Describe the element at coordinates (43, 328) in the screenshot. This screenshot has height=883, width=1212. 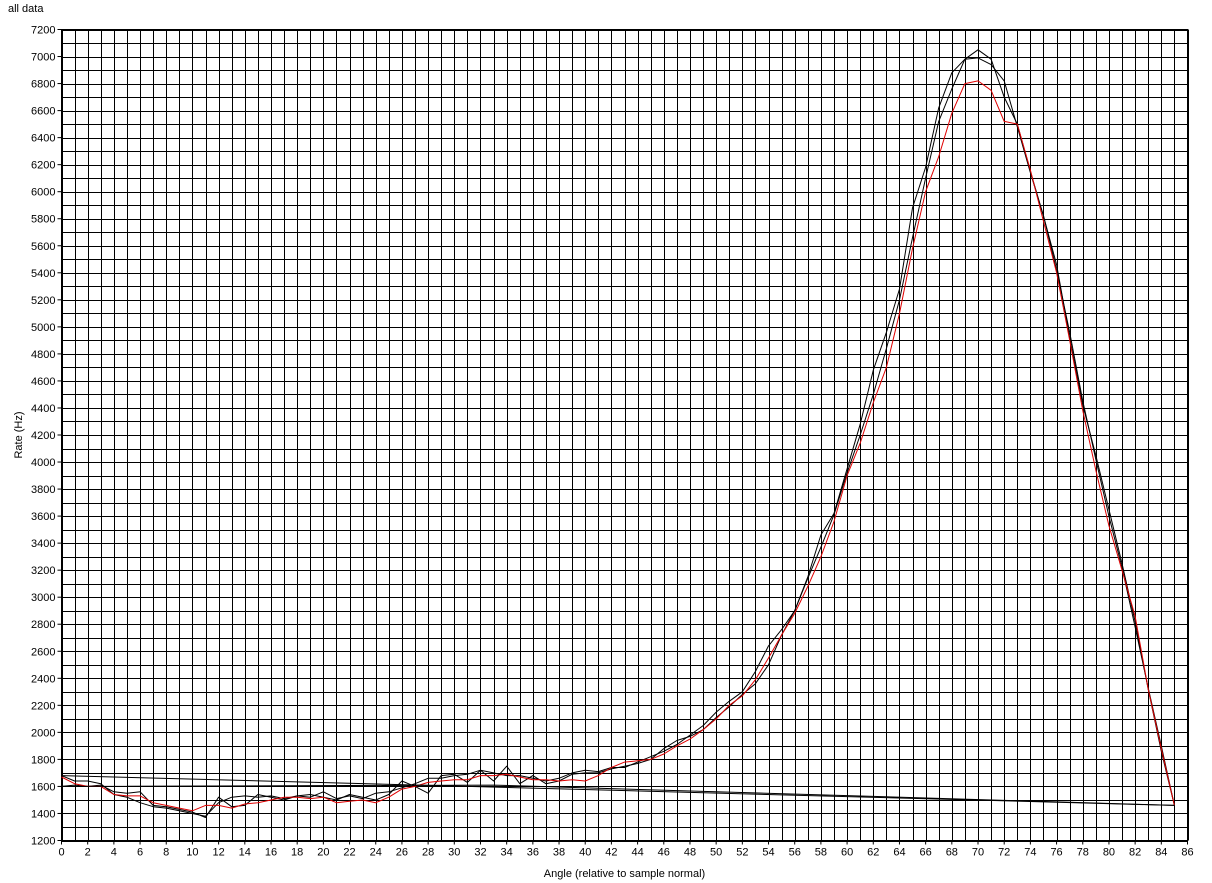
I see `y-tick-label: 5000` at that location.